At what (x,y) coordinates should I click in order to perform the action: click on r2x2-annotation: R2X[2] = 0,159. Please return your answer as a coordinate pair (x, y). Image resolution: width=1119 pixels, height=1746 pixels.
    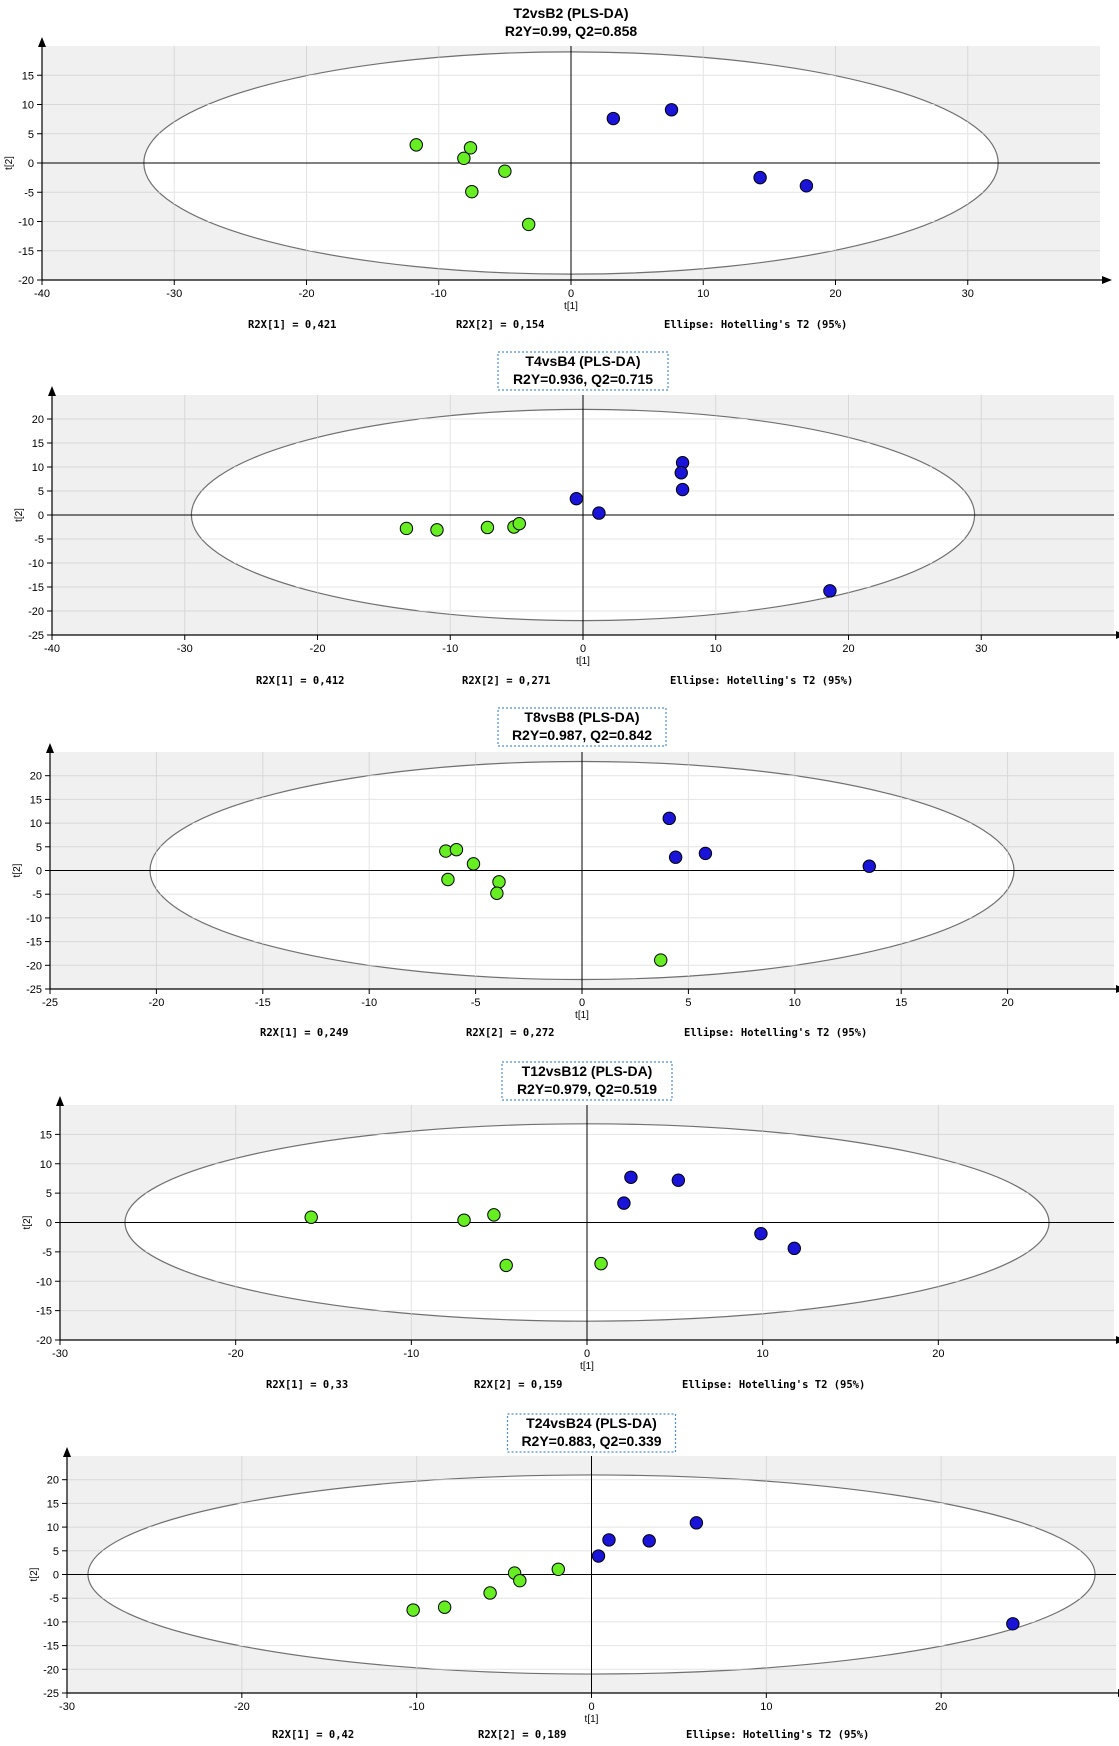
    Looking at the image, I should click on (518, 1385).